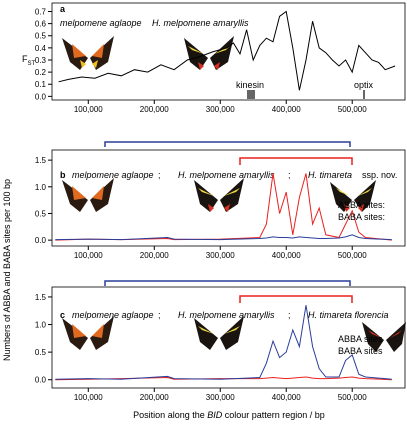  Describe the element at coordinates (29, 60) in the screenshot. I see `y-axis-label: FST` at that location.